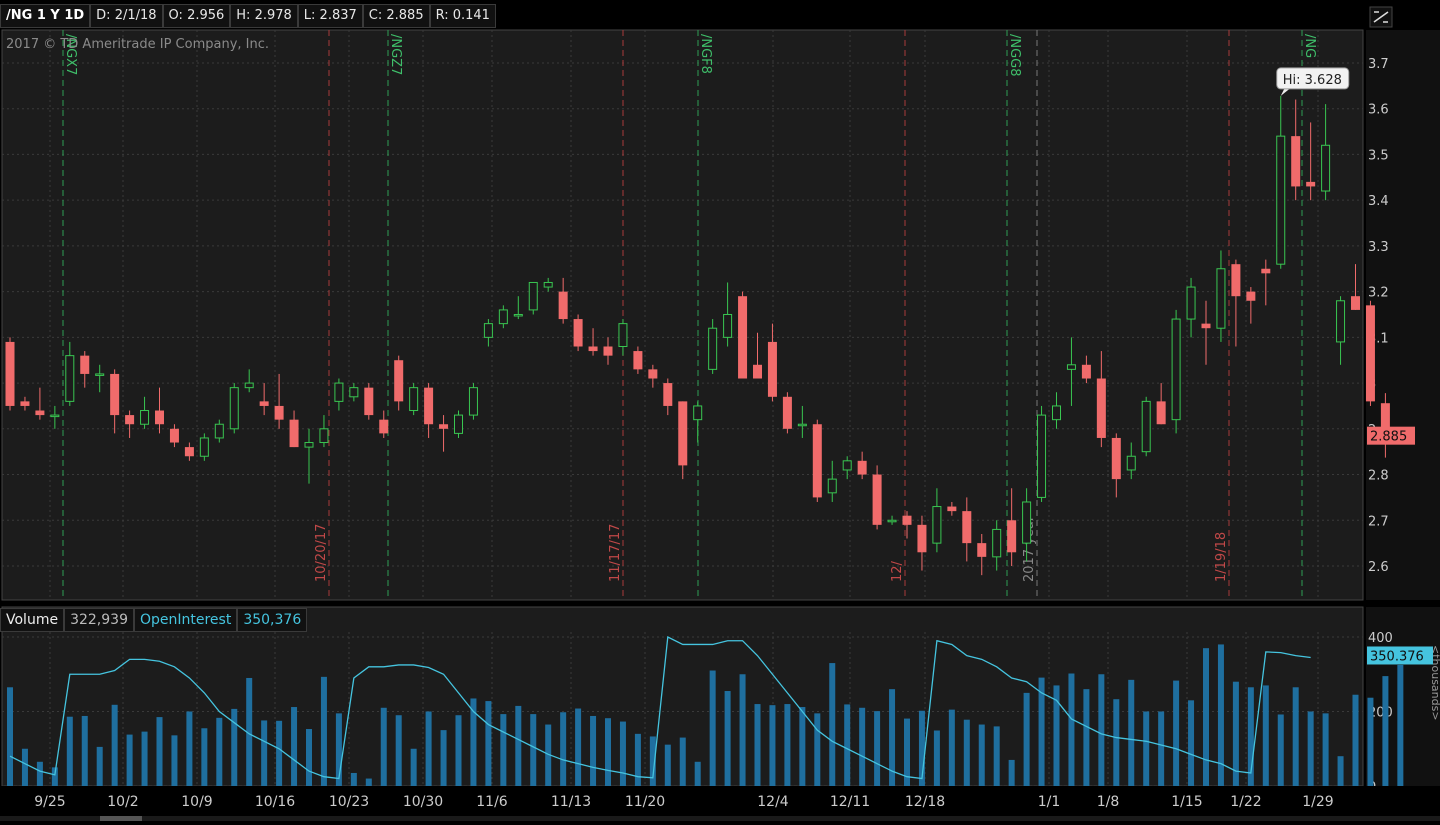 This screenshot has height=825, width=1440. What do you see at coordinates (1381, 17) in the screenshot?
I see `drawing-tool-icon` at bounding box center [1381, 17].